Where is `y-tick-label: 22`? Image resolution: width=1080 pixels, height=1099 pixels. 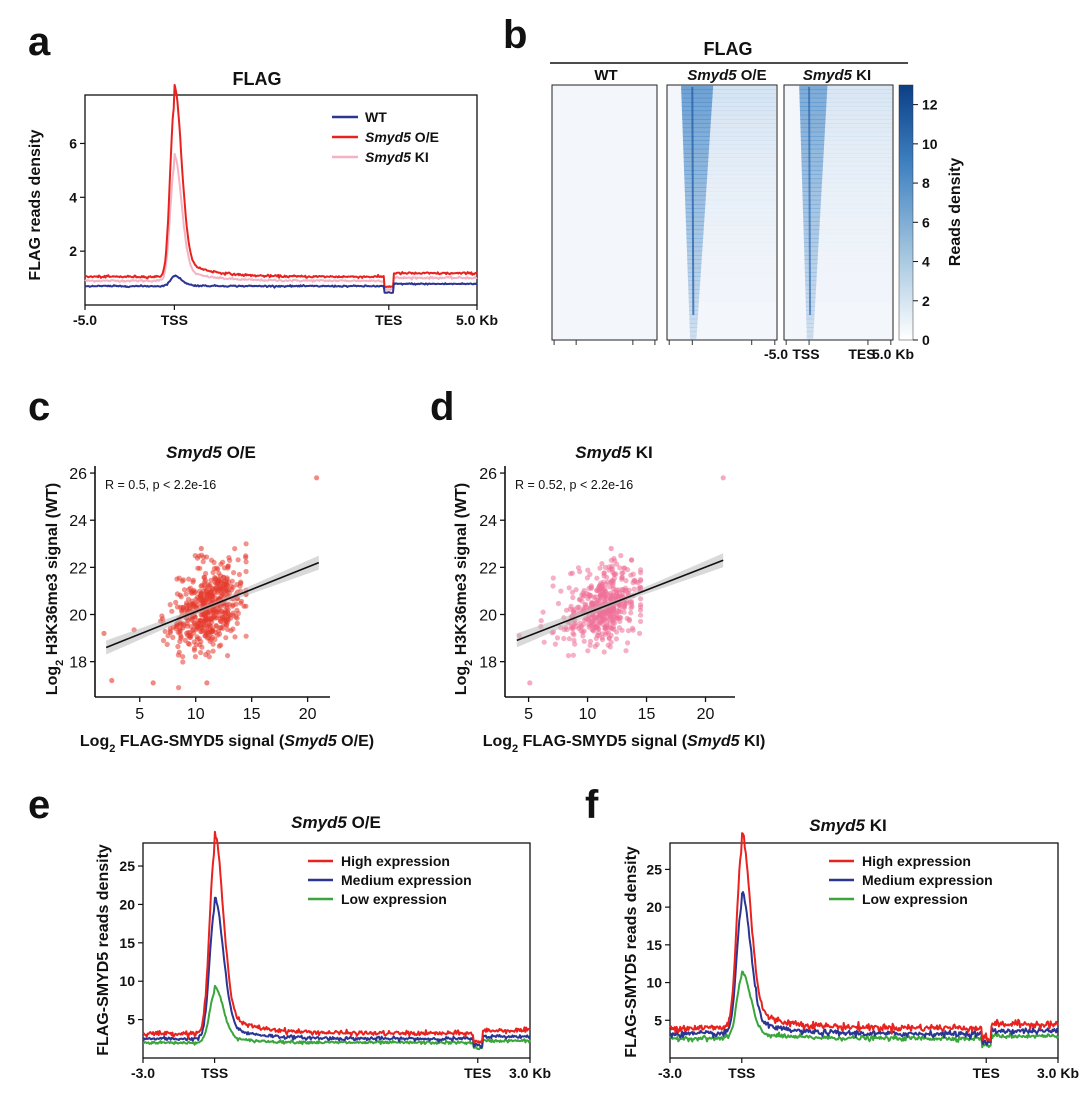 y-tick-label: 22 is located at coordinates (78, 568).